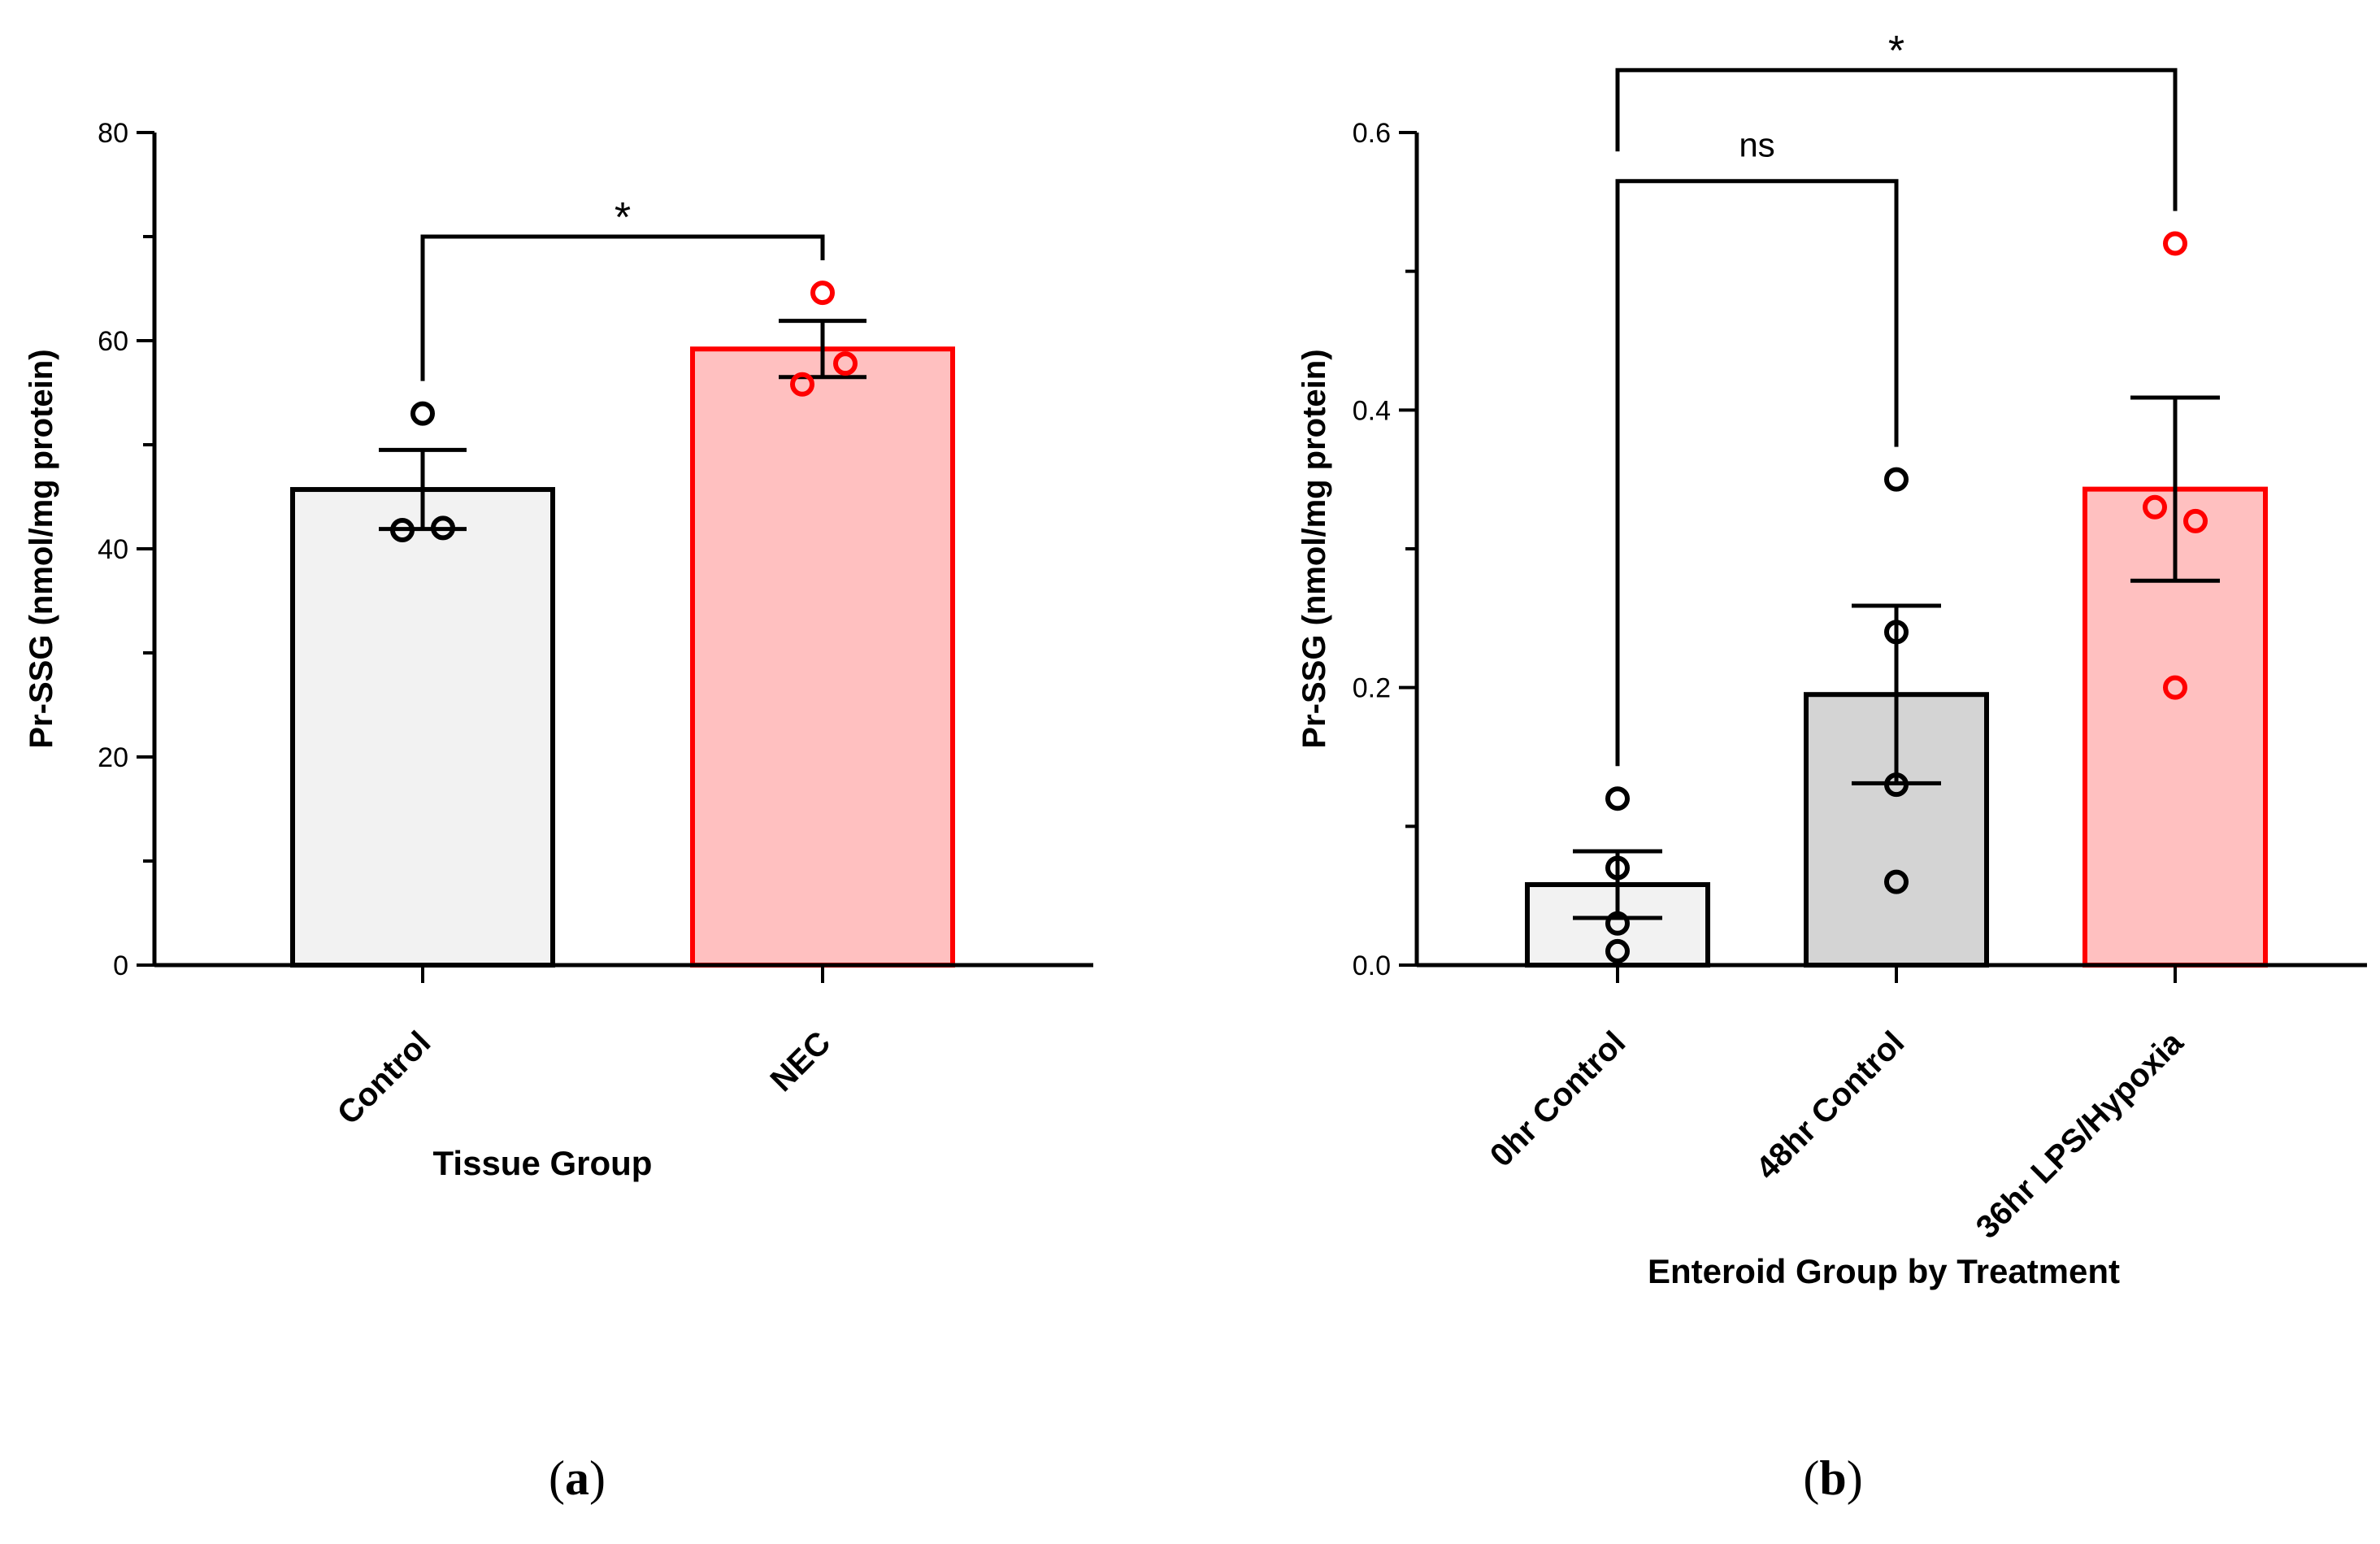 The width and height of the screenshot is (2380, 1544). I want to click on significance-label-a-0: *, so click(623, 217).